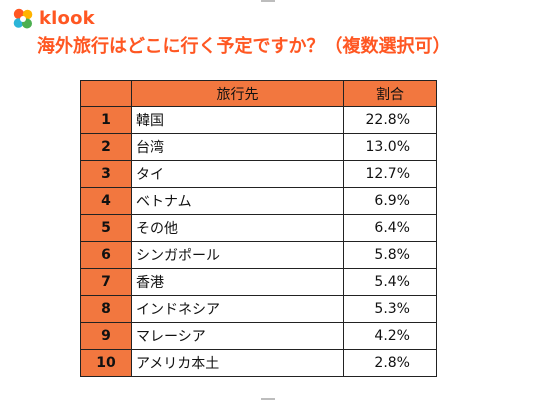 This screenshot has height=400, width=536. Describe the element at coordinates (268, 1) in the screenshot. I see `top-slide-marker` at that location.